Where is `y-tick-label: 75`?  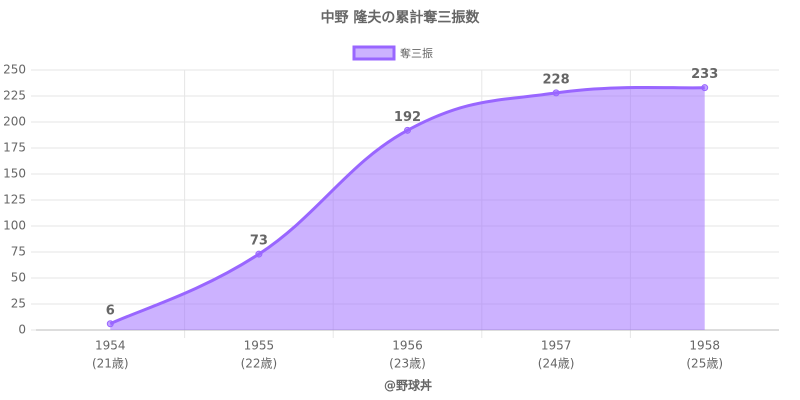 y-tick-label: 75 is located at coordinates (18, 252).